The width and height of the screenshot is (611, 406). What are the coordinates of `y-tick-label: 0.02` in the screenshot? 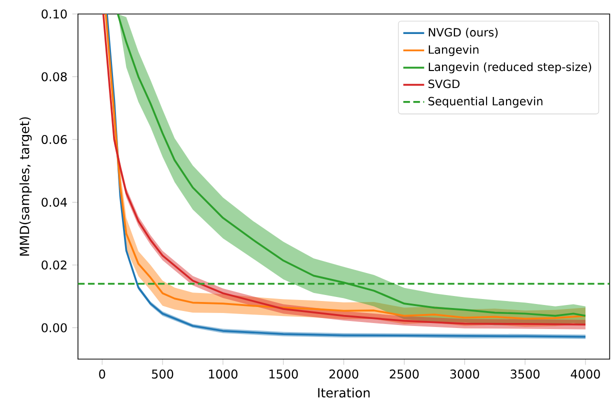 It's located at (54, 265).